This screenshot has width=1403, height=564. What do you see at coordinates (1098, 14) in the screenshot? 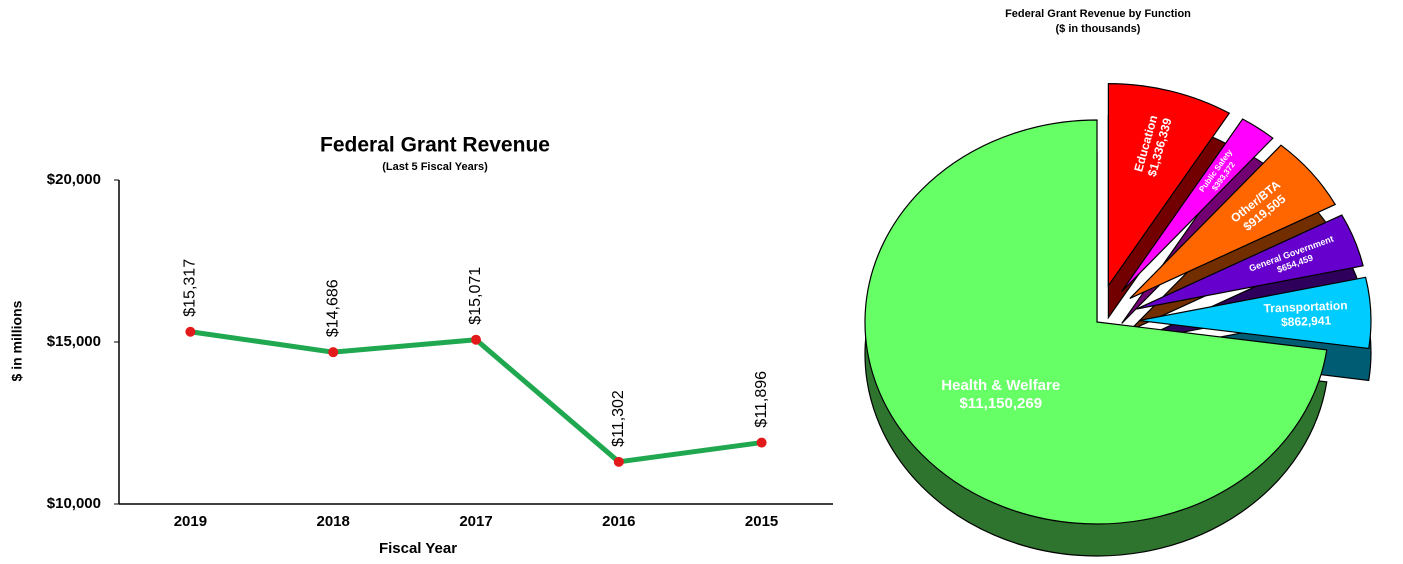
I see `pie-title: Federal Grant Revenue by Function` at bounding box center [1098, 14].